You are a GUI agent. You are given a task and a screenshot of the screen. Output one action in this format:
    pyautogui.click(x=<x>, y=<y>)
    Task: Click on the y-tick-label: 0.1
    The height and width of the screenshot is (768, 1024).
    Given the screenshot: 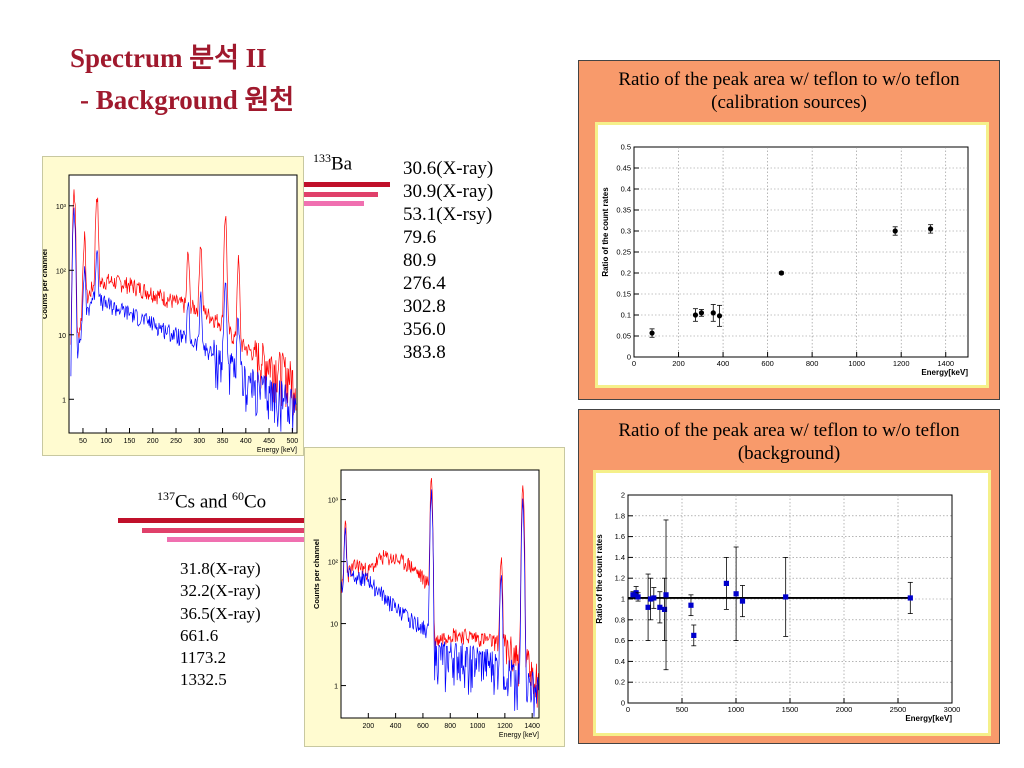 What is the action you would take?
    pyautogui.click(x=626, y=315)
    